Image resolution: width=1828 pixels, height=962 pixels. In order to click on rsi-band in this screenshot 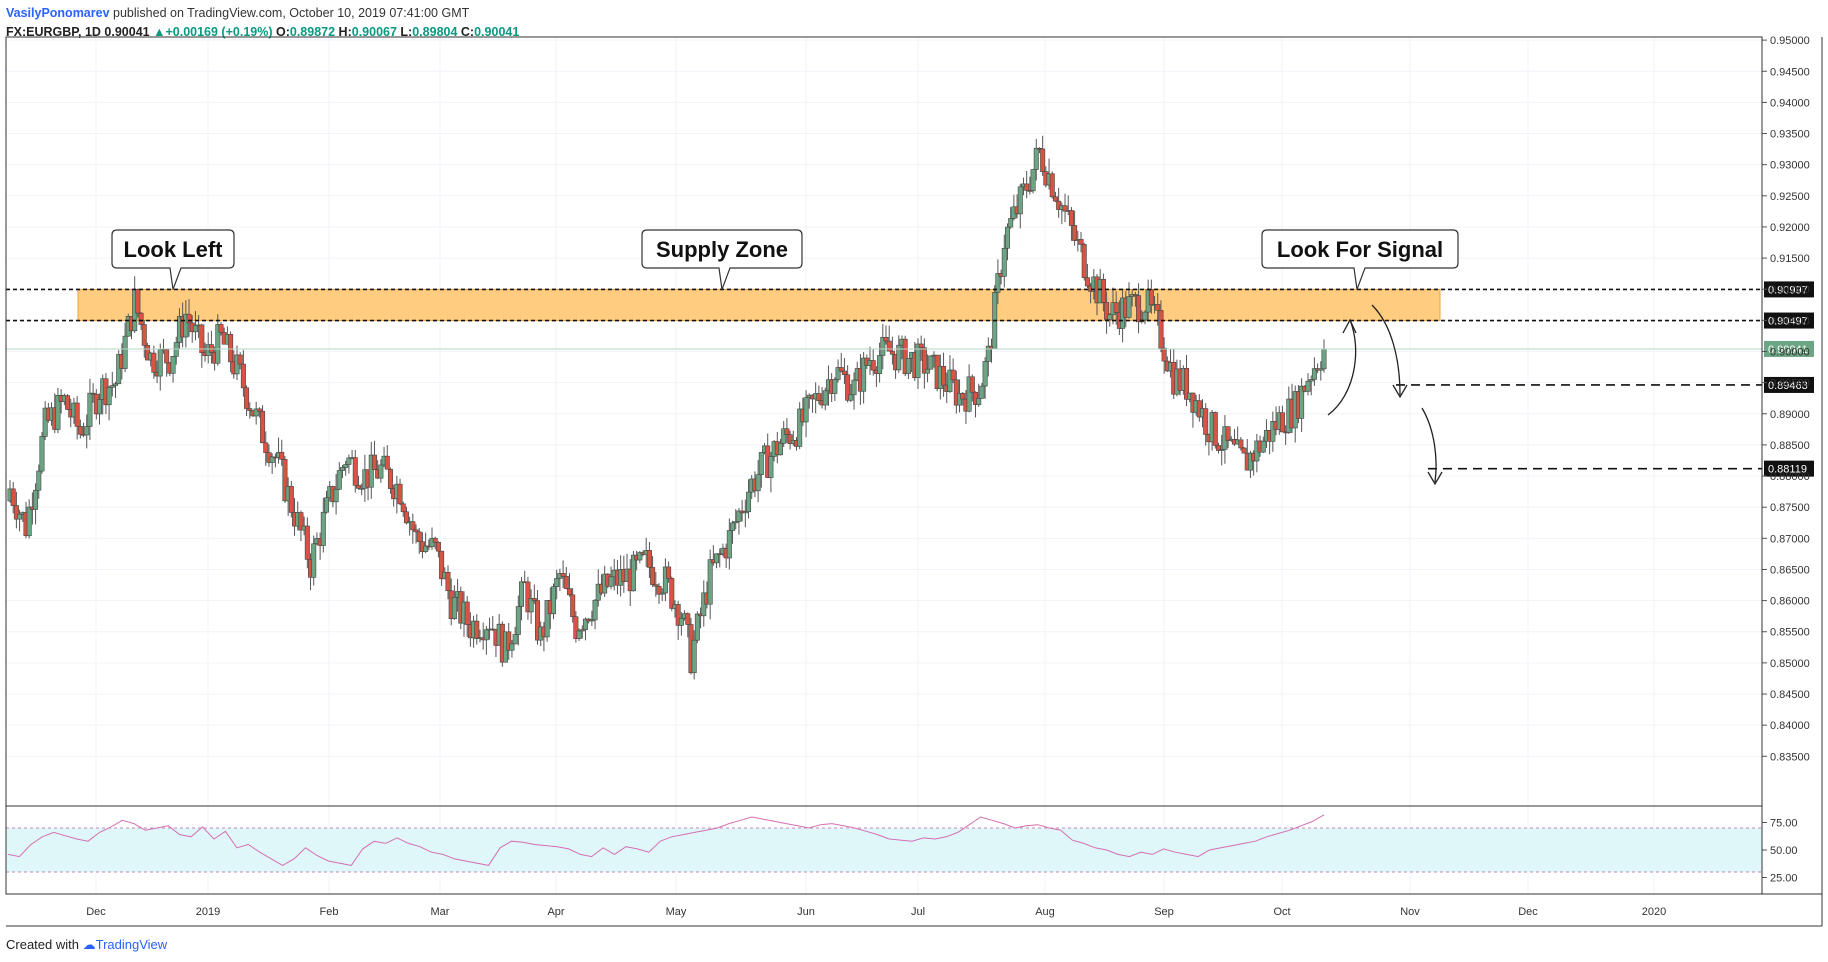, I will do `click(884, 850)`.